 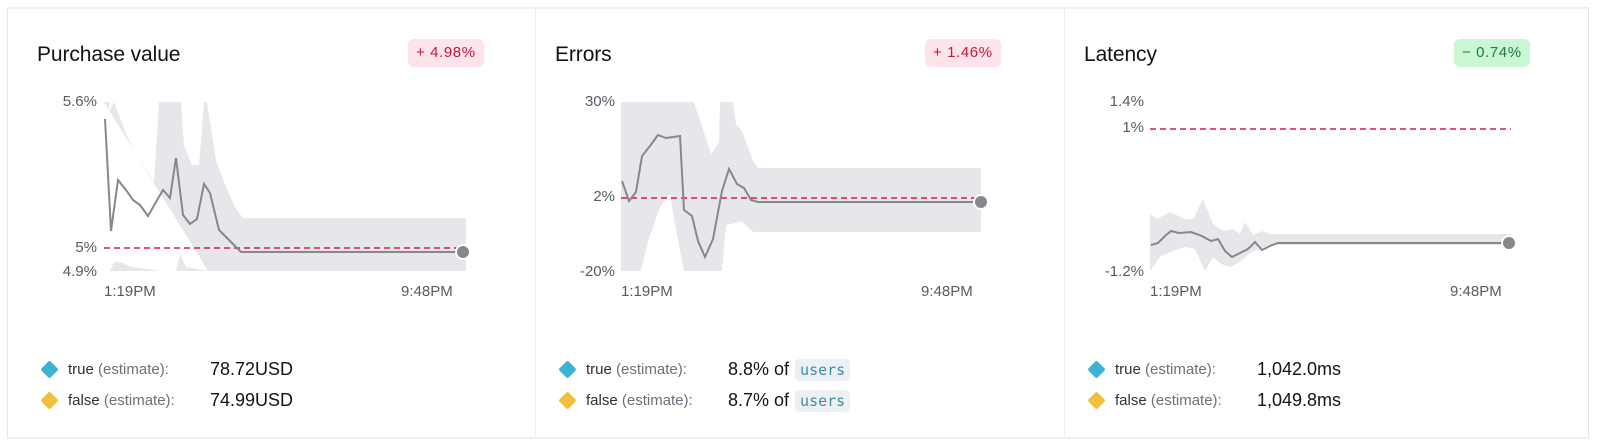 What do you see at coordinates (1299, 369) in the screenshot?
I see `legend-value: 1,042.0ms` at bounding box center [1299, 369].